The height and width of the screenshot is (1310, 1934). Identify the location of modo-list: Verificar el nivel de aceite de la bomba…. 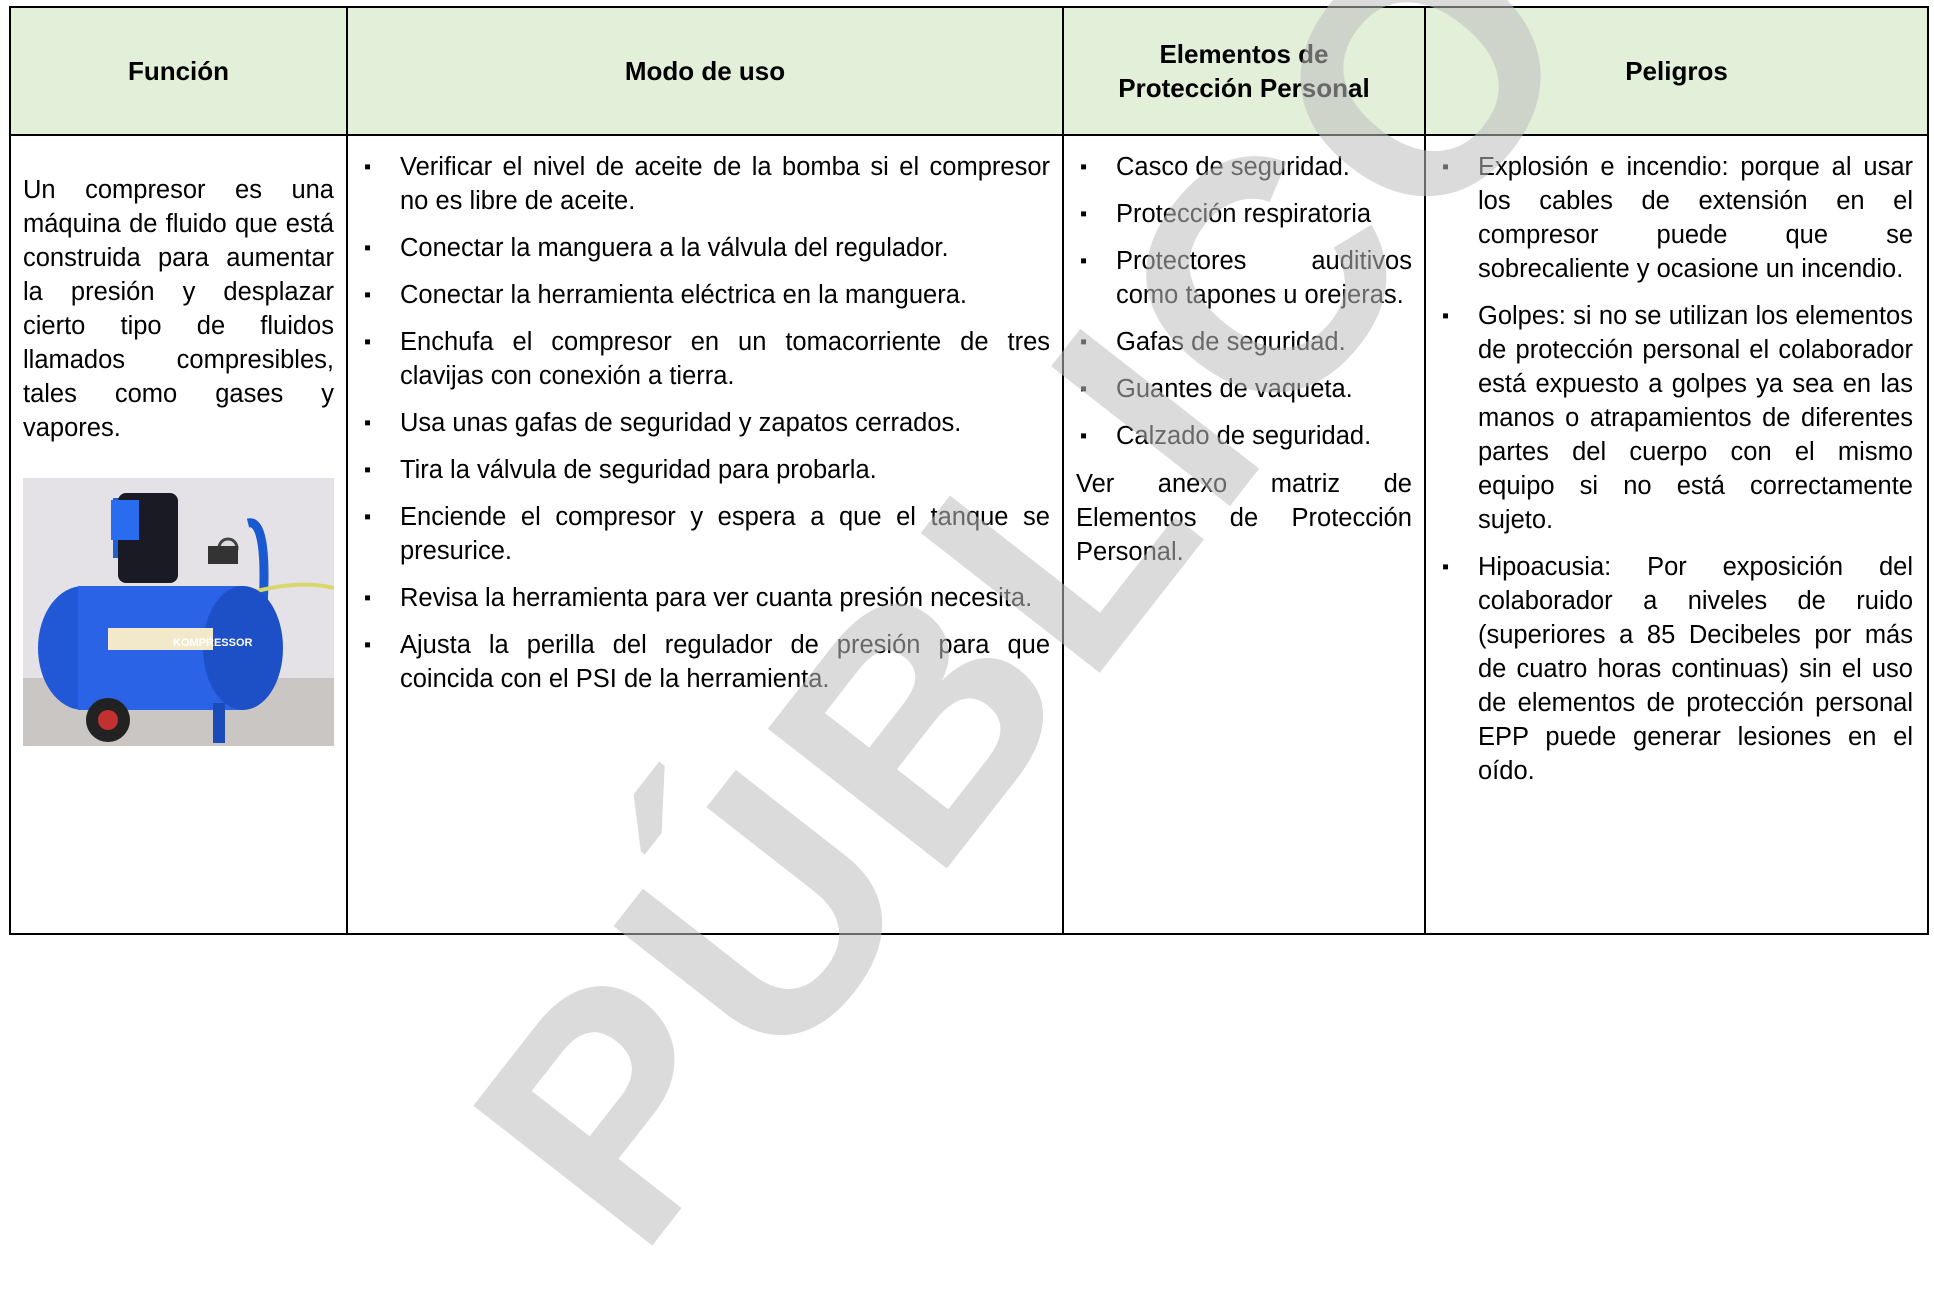
(705, 423).